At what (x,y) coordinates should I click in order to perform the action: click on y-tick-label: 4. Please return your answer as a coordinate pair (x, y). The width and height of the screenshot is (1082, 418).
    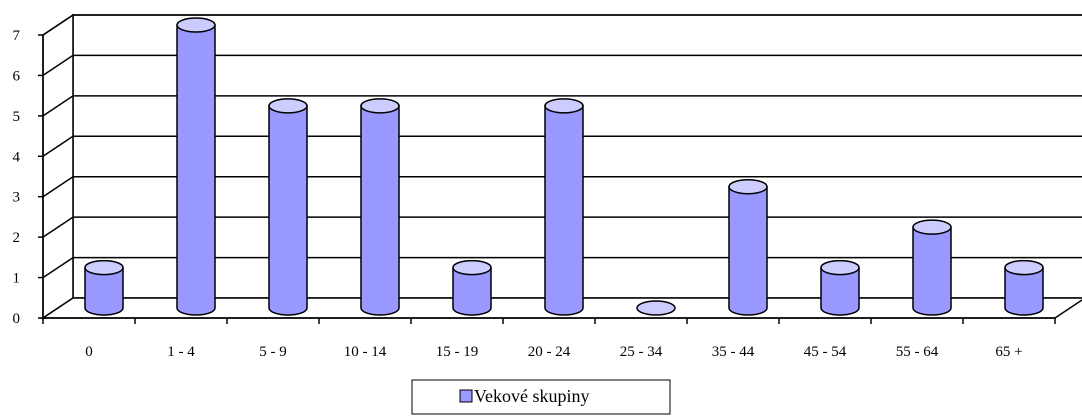
    Looking at the image, I should click on (17, 157).